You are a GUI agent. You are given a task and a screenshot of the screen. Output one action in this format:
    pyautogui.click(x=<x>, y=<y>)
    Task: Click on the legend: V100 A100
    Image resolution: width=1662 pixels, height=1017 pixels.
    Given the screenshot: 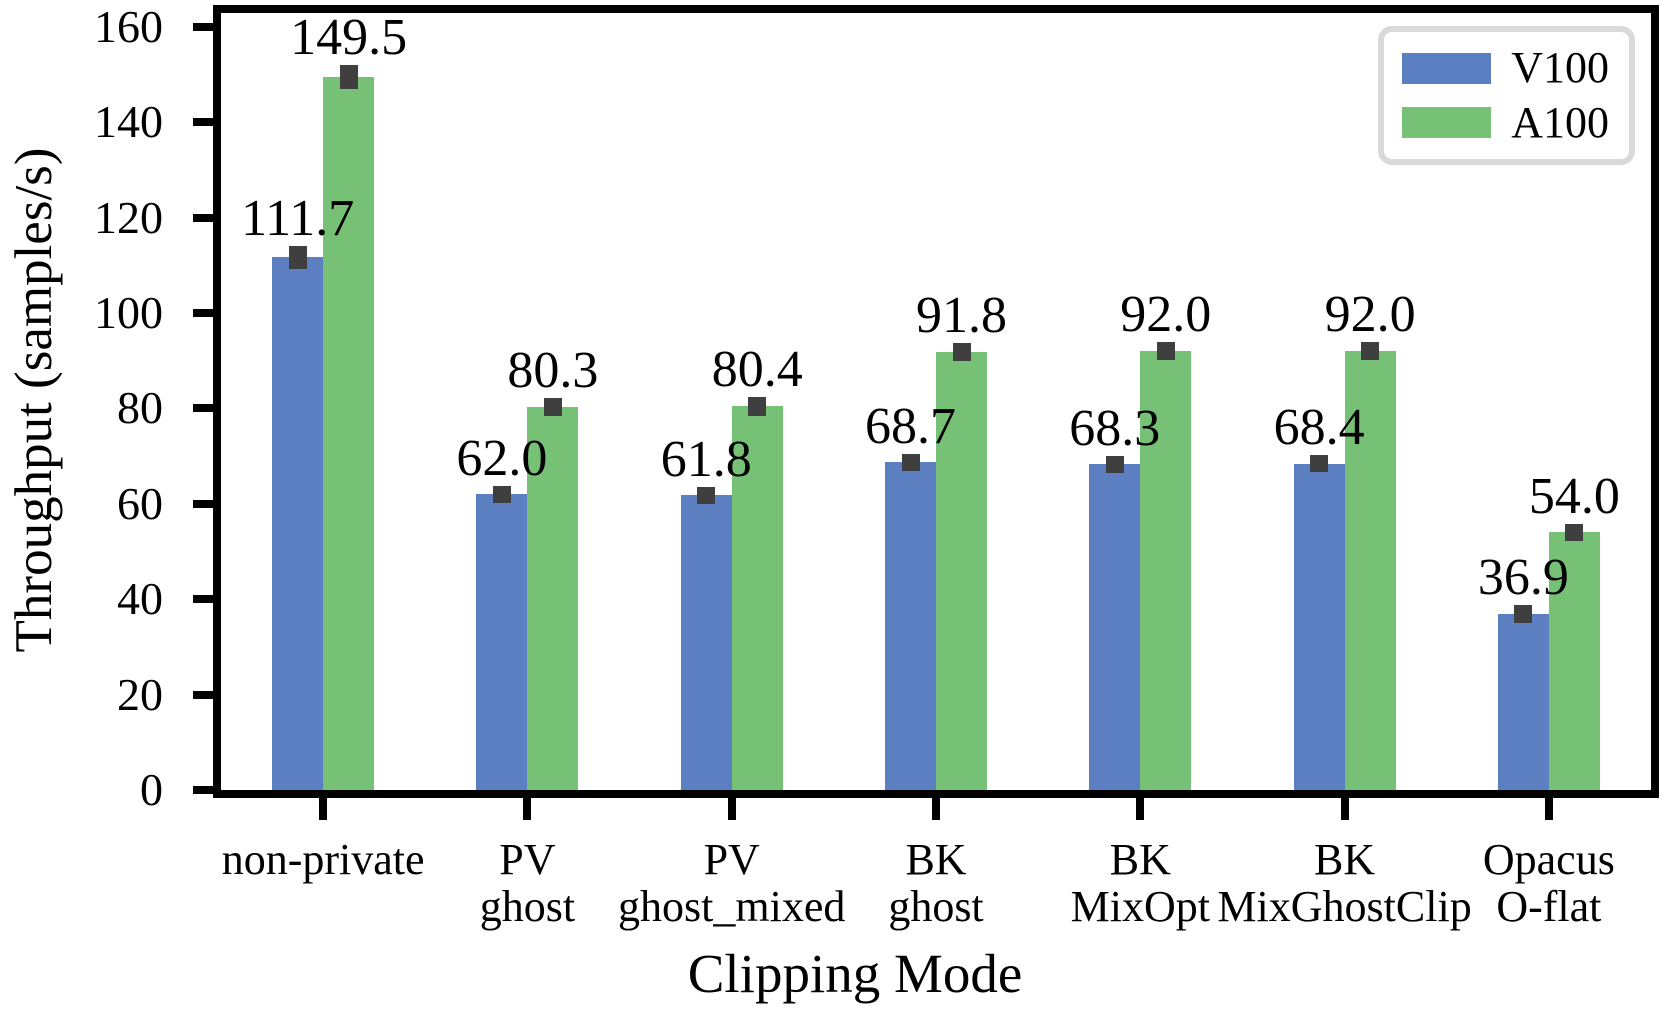 What is the action you would take?
    pyautogui.click(x=1506, y=95)
    